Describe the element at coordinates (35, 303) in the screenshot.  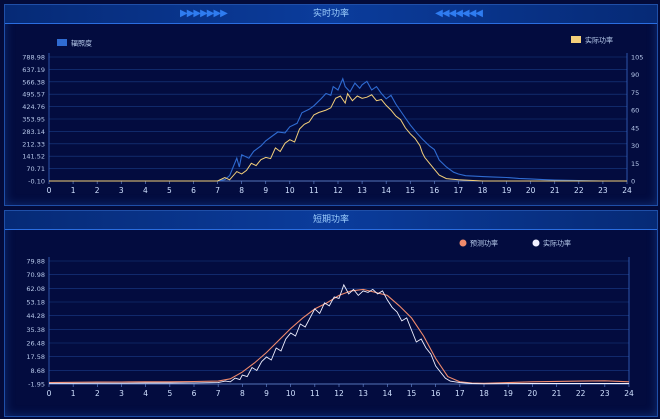
I see `y-tick-label: 53.18` at that location.